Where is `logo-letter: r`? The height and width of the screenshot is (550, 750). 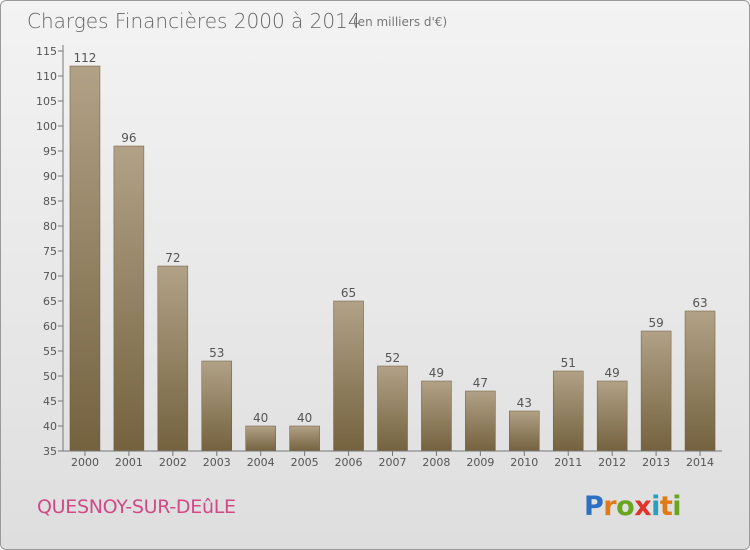
logo-letter: r is located at coordinates (610, 506).